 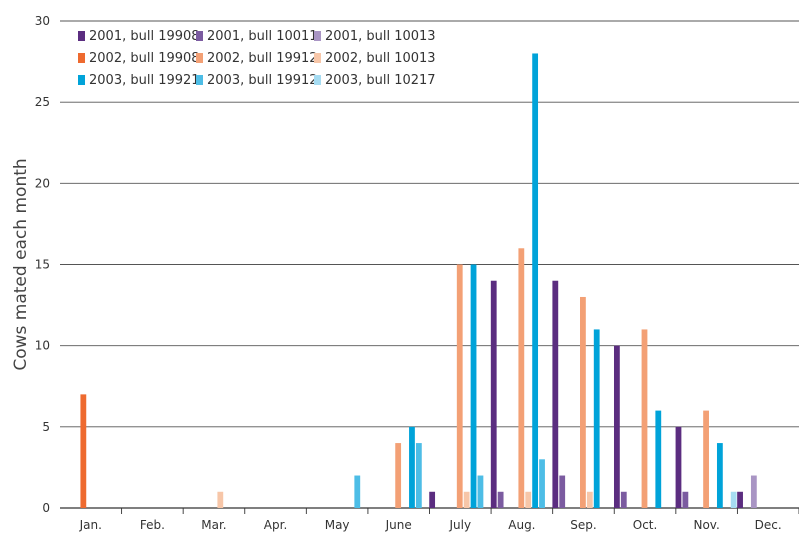 I want to click on legend-label-7: 2003, bull 19921, so click(x=144, y=80).